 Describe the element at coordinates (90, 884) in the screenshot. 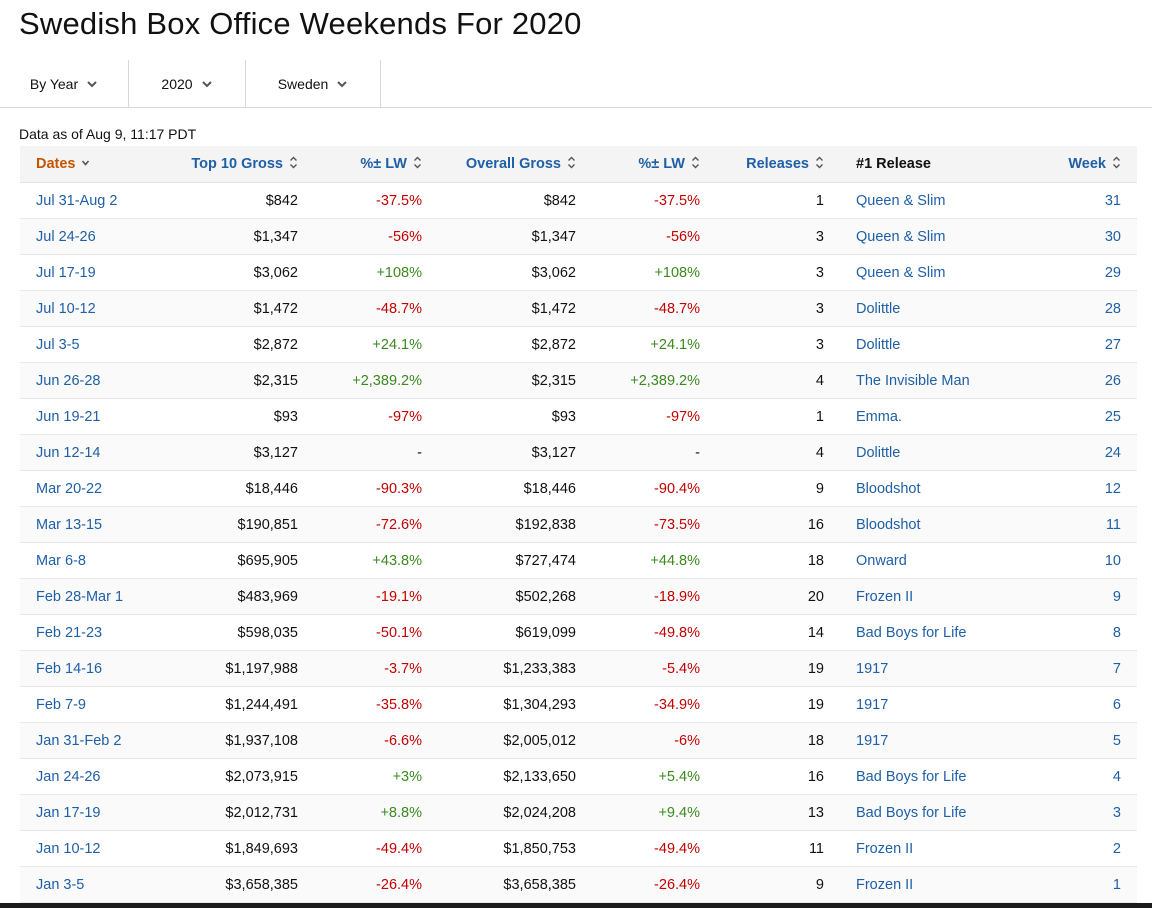

I see `cell-dates: Jan 3-5` at that location.